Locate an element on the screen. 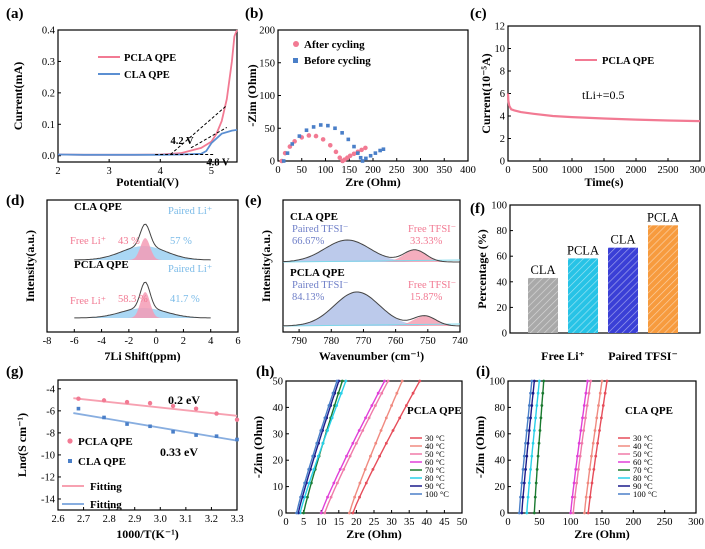  x-tick-label: 5 is located at coordinates (303, 522).